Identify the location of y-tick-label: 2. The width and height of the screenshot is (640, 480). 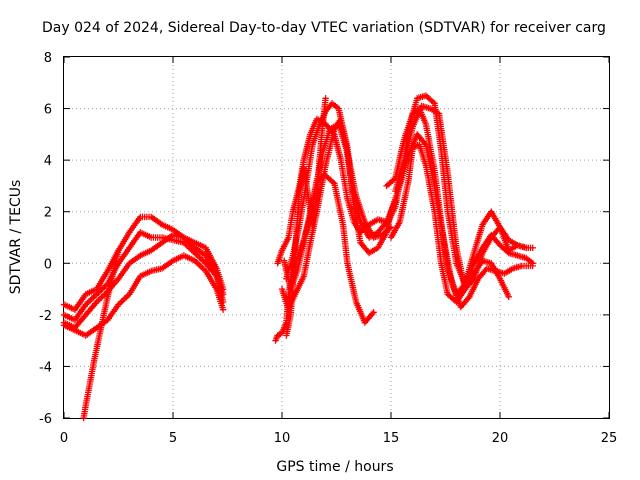
(48, 213).